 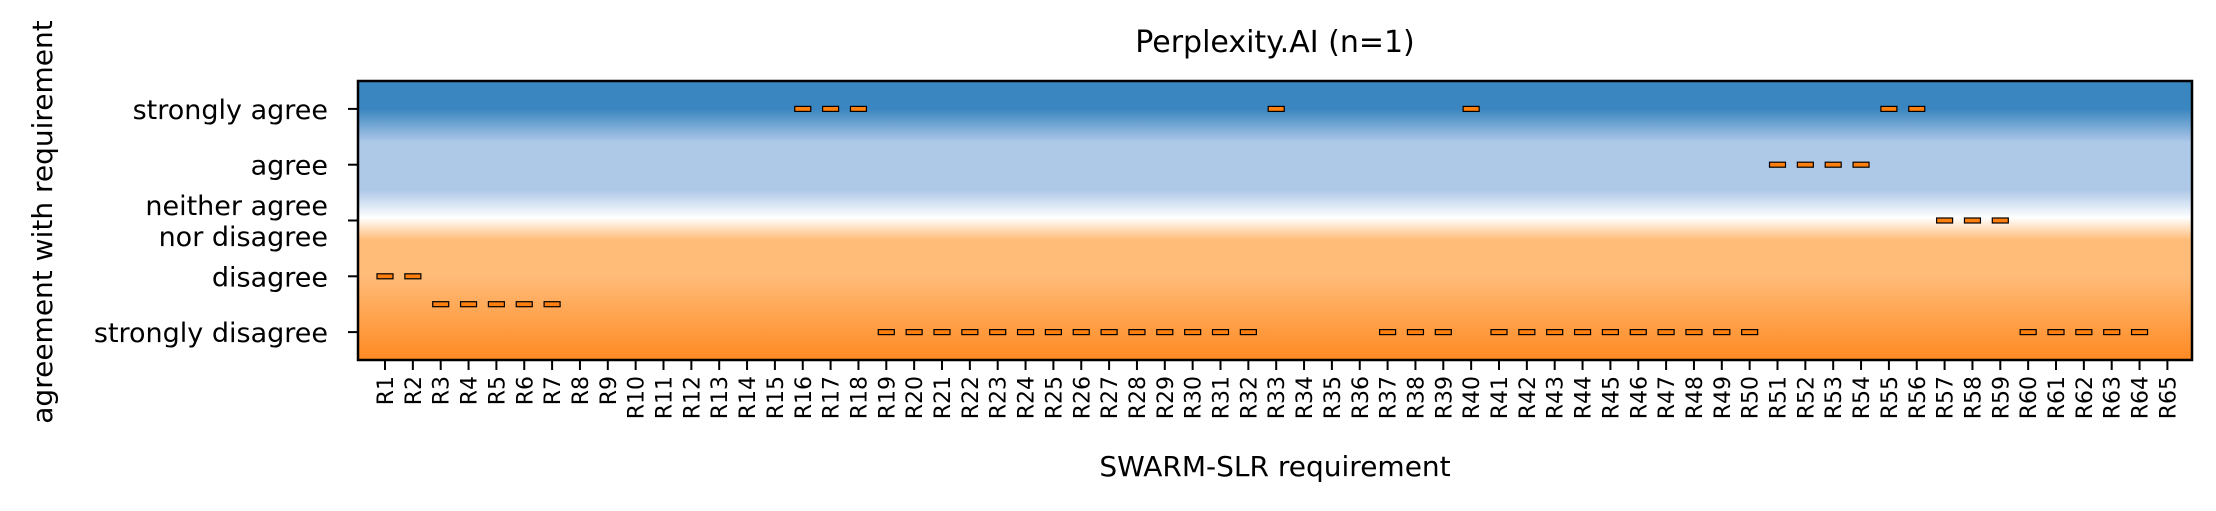 I want to click on data-point-R23, so click(x=998, y=332).